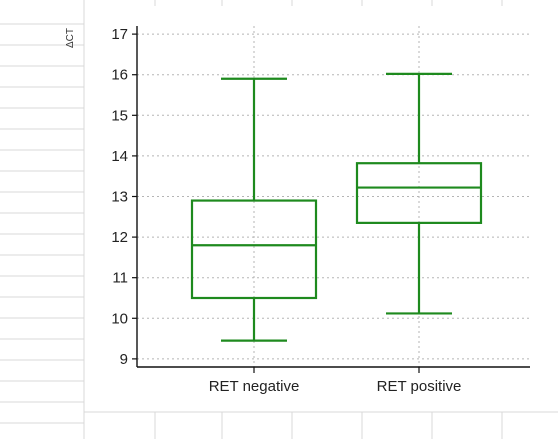 Image resolution: width=558 pixels, height=439 pixels. Describe the element at coordinates (119, 197) in the screenshot. I see `y-tick-label: 13` at that location.